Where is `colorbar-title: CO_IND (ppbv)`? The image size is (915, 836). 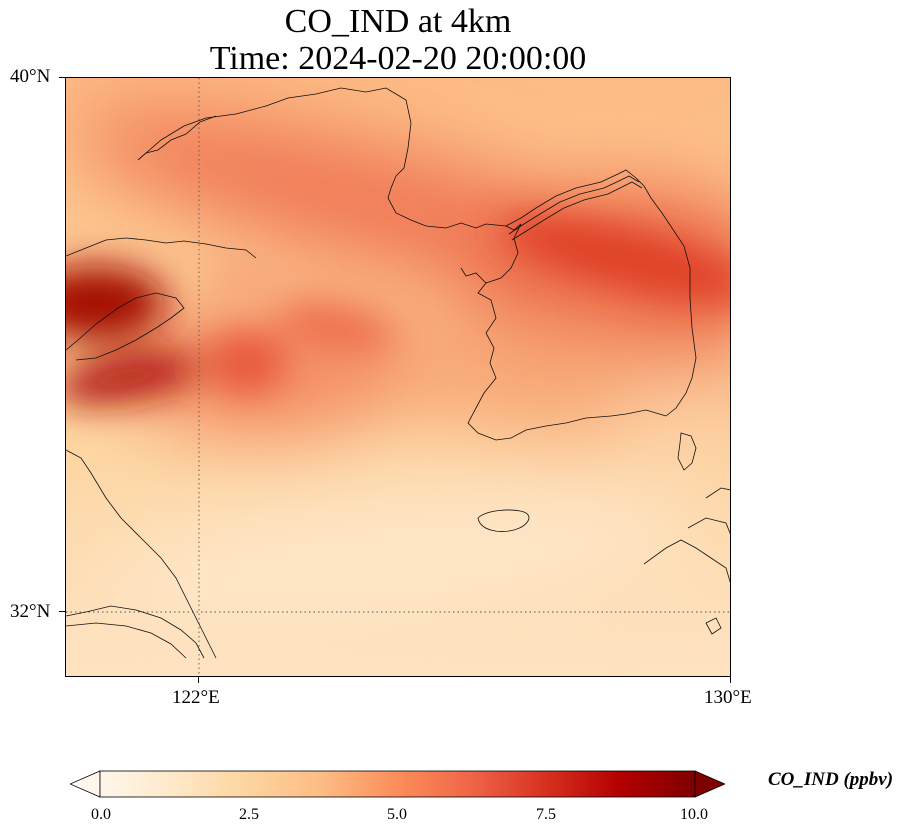 colorbar-title: CO_IND (ppbv) is located at coordinates (831, 779).